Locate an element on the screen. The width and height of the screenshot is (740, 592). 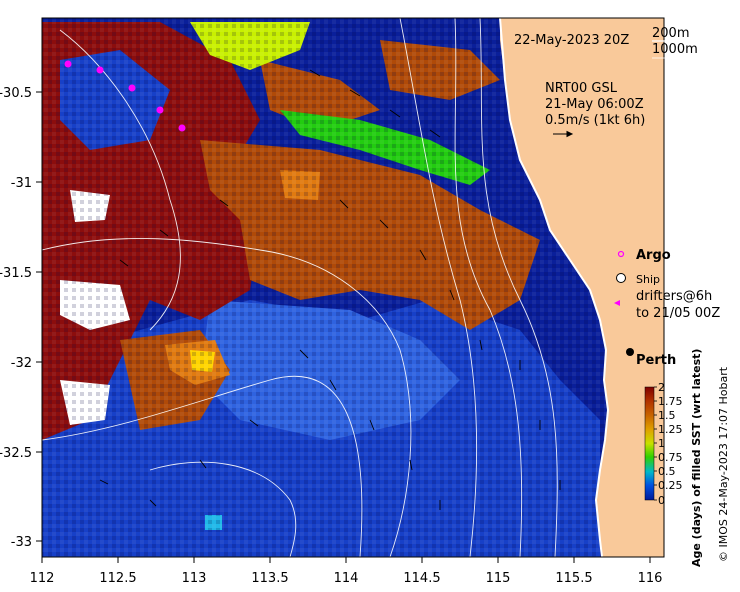
colorbar-tick-2: 2 is located at coordinates (661, 387).